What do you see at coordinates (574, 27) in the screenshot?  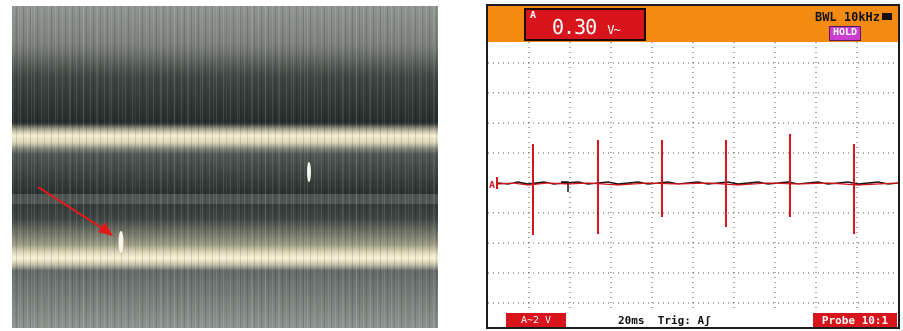 I see `reading-number: 0.30` at bounding box center [574, 27].